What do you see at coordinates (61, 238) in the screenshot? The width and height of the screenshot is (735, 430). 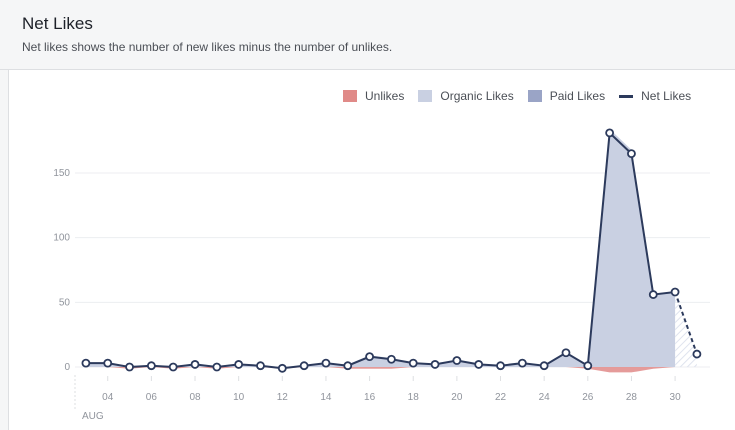 I see `y-tick-label: 100` at bounding box center [61, 238].